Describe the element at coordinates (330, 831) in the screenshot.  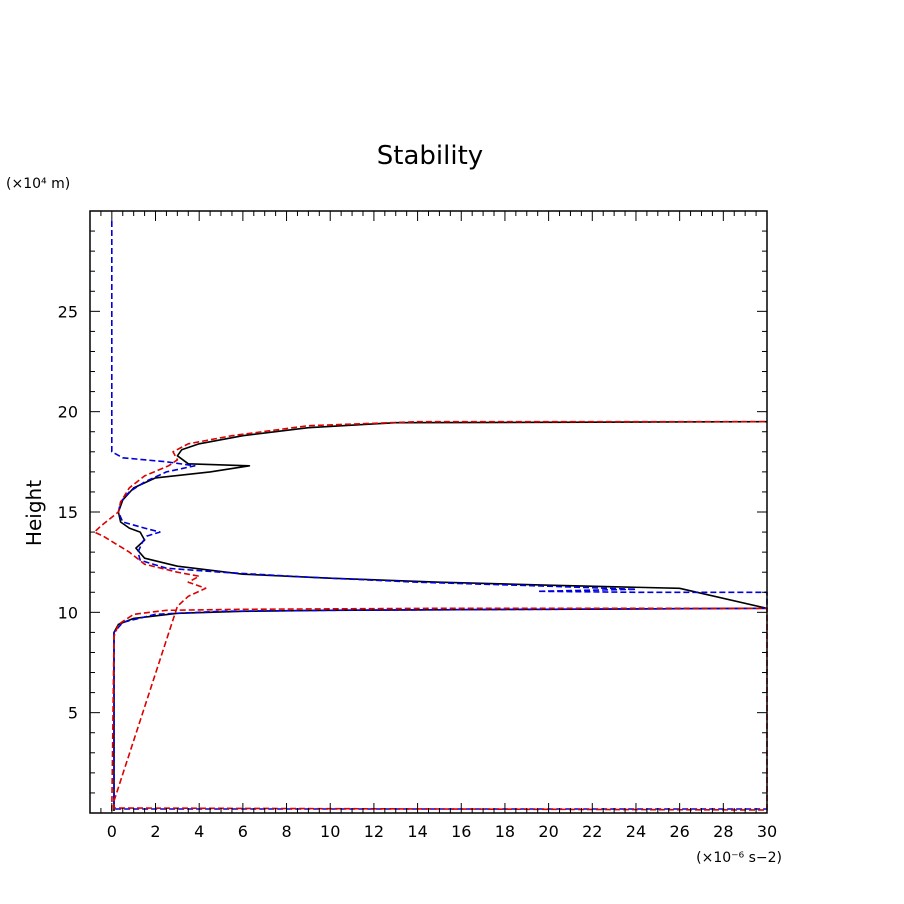
I see `x-tick-label: 10` at that location.